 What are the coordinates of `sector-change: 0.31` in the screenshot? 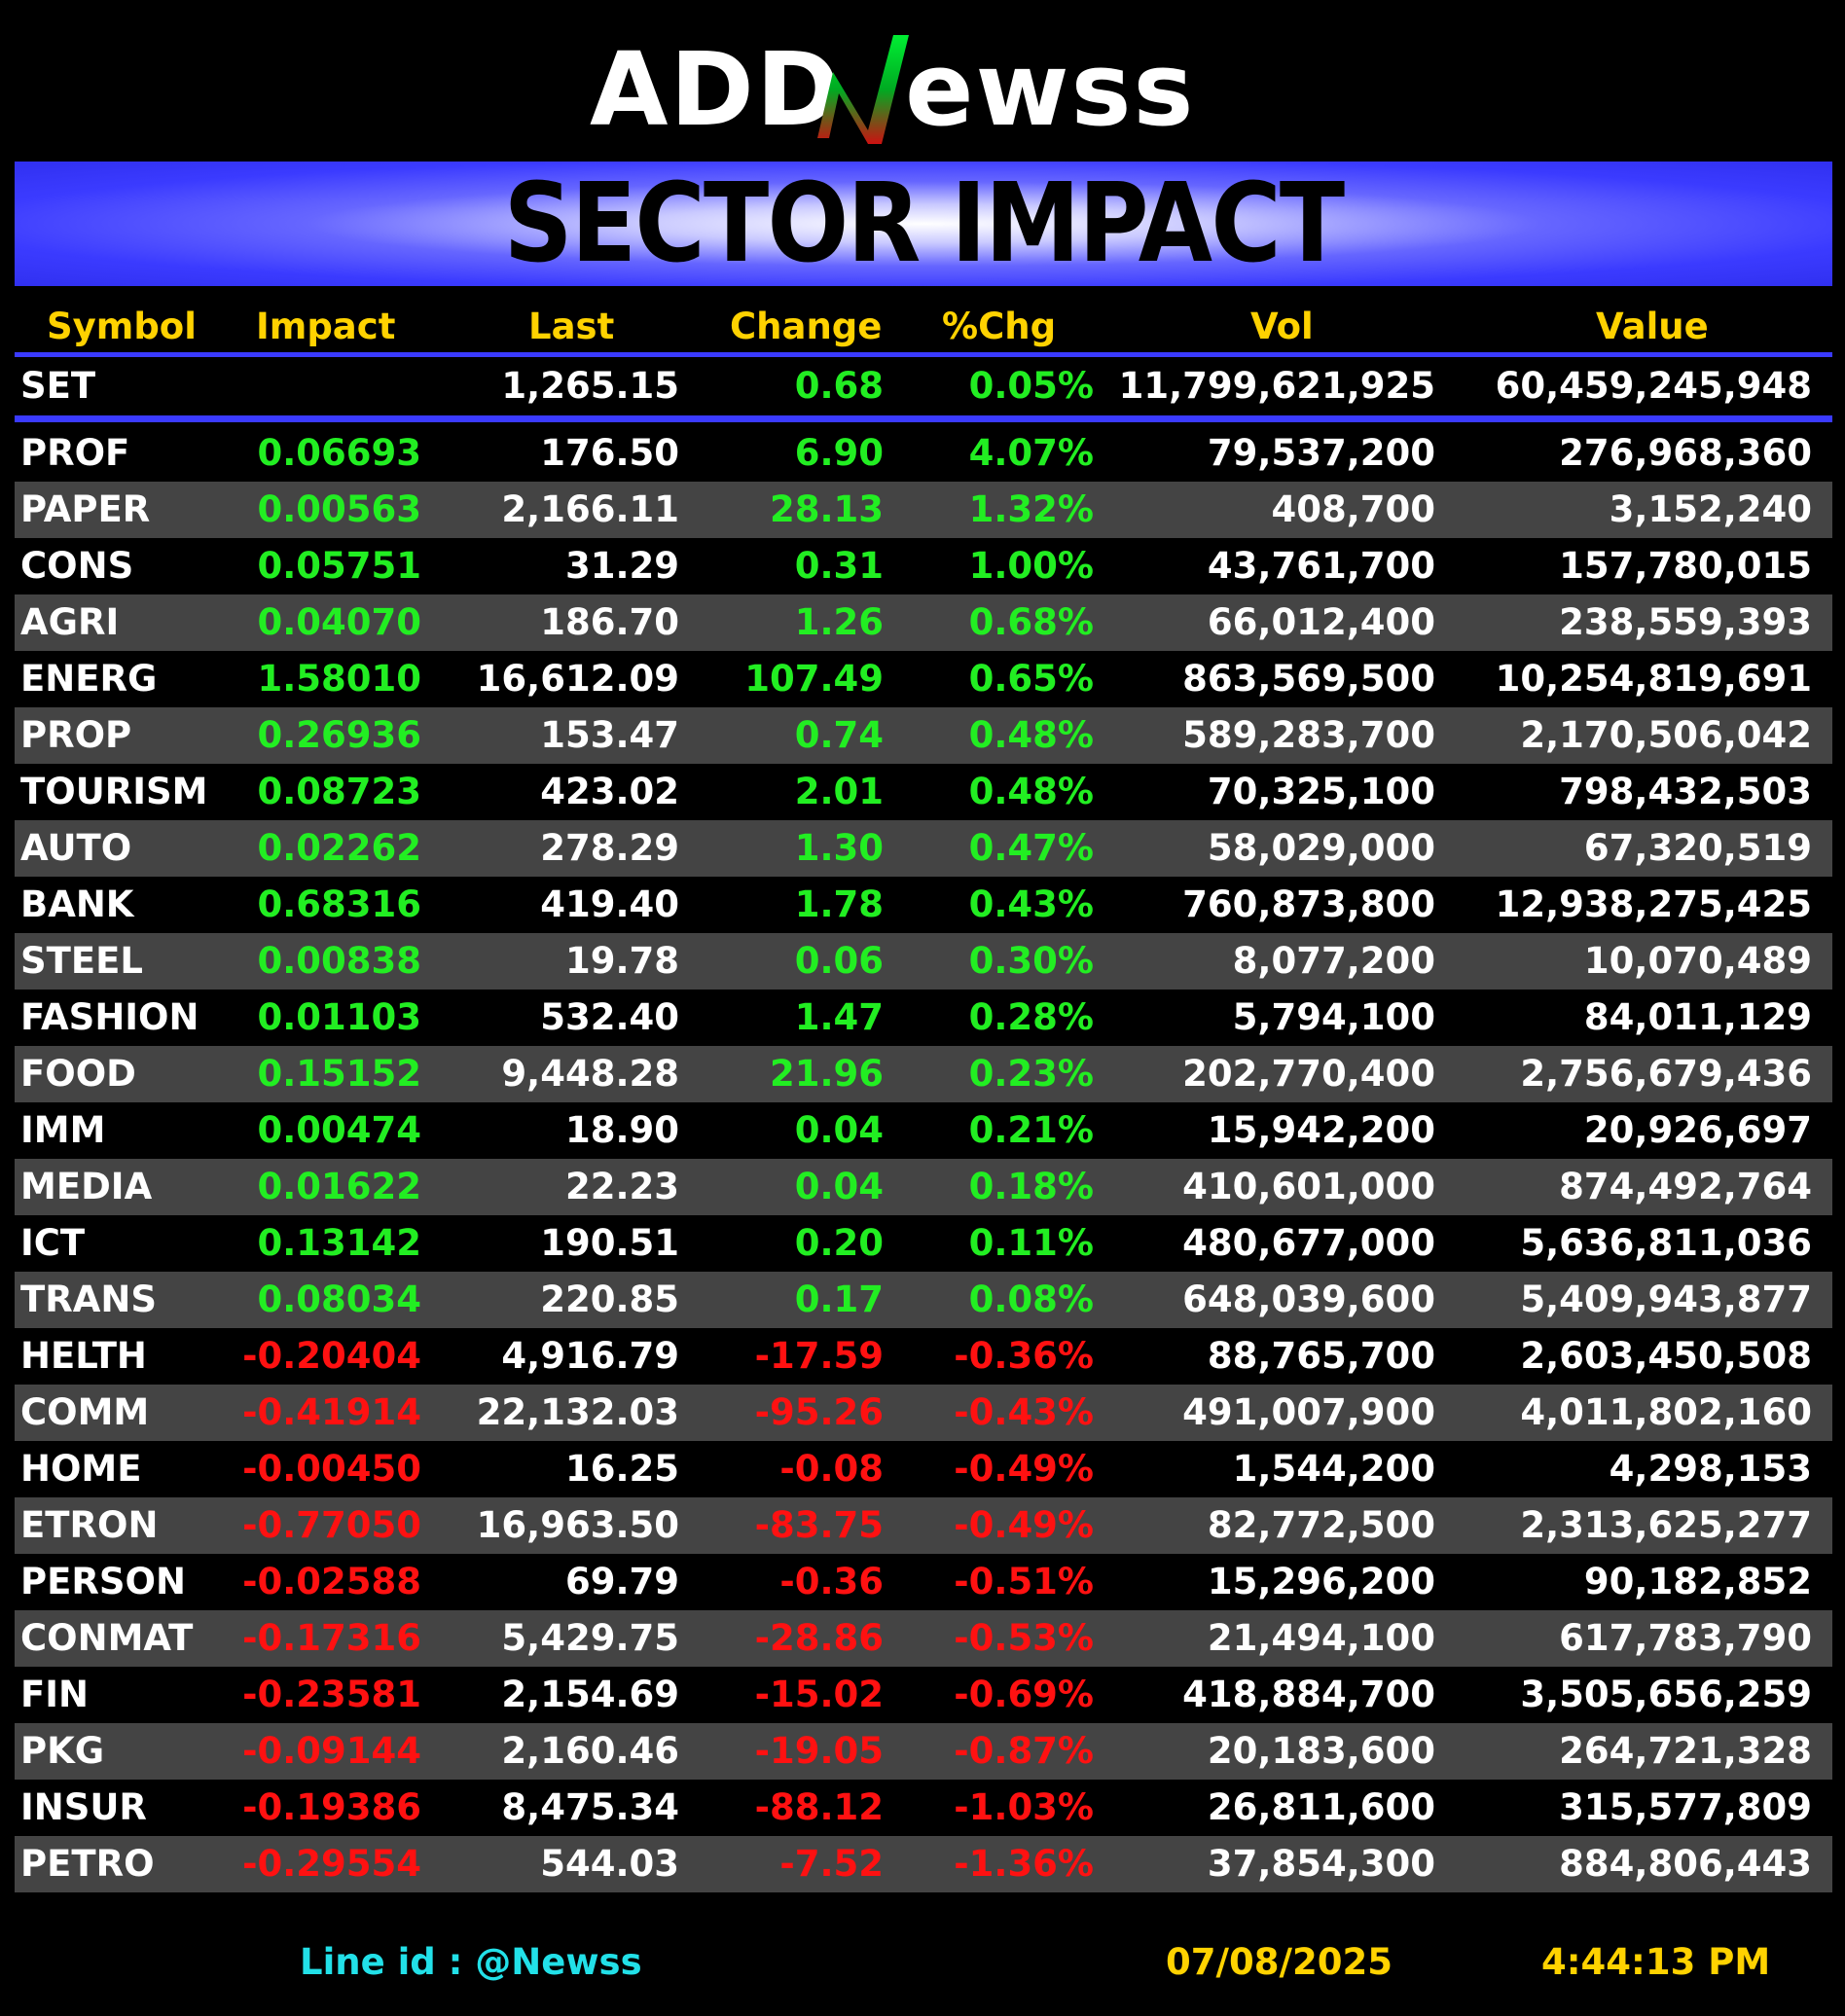 It's located at (839, 566).